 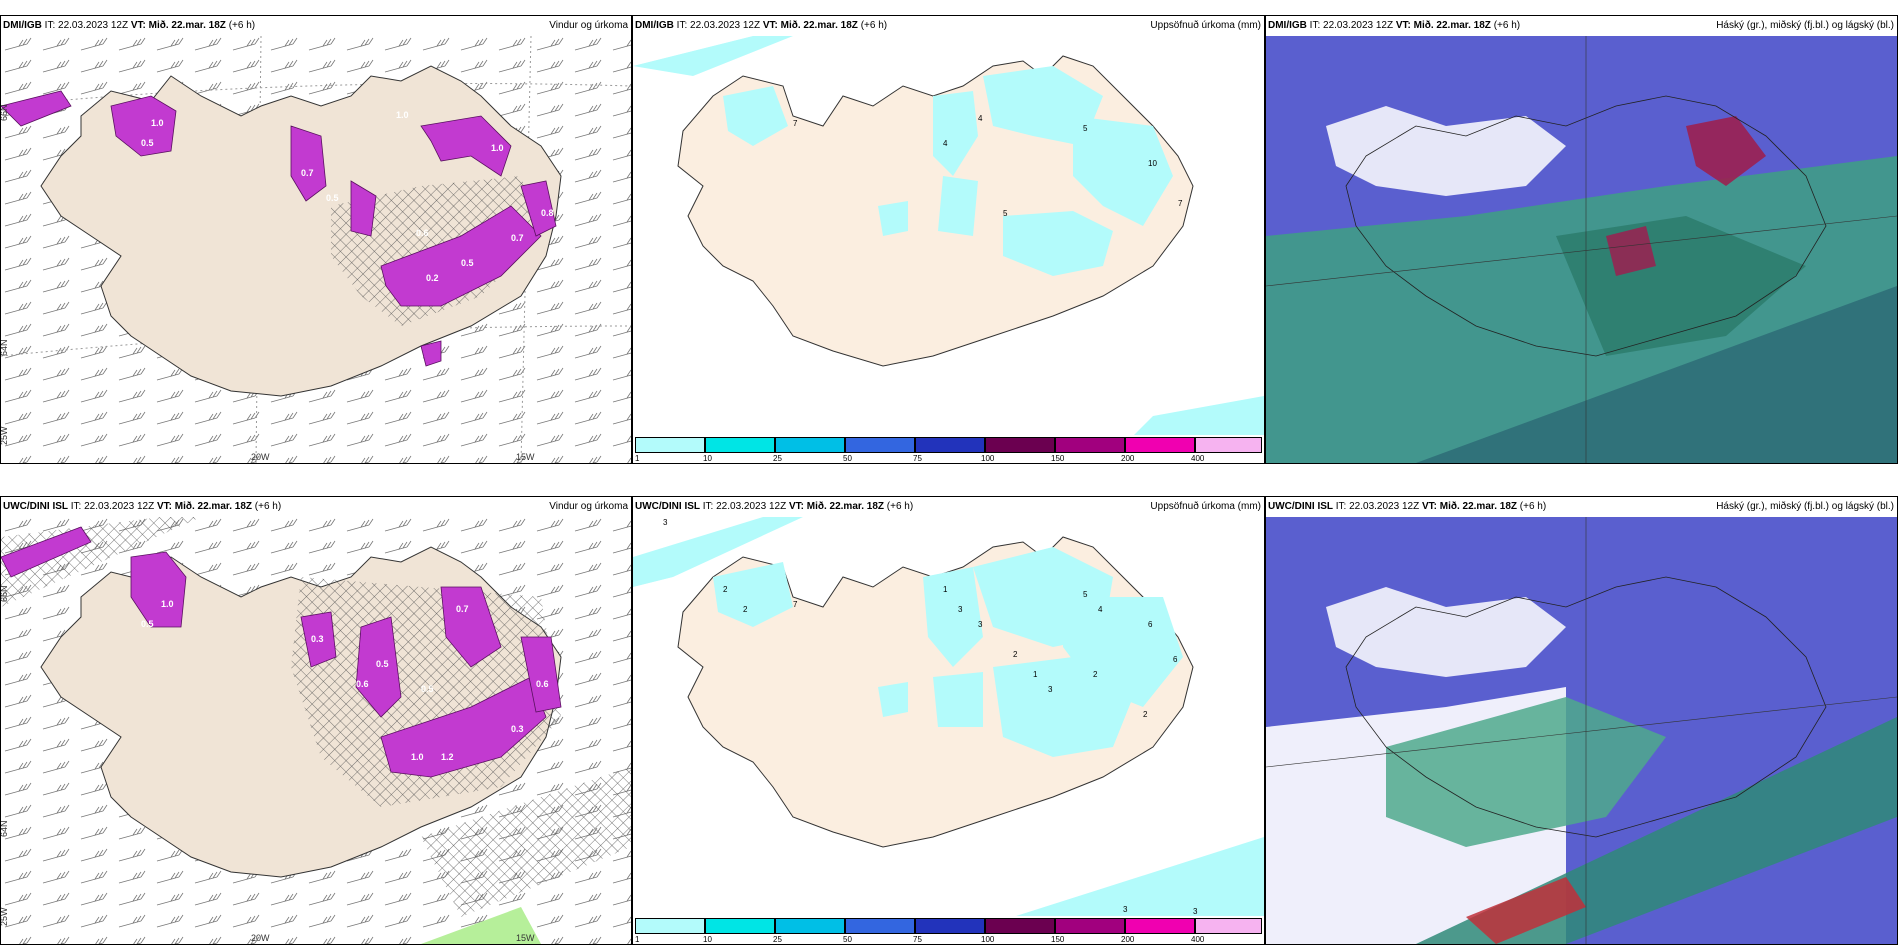 I want to click on lon-label-15w: 15W, so click(x=525, y=457).